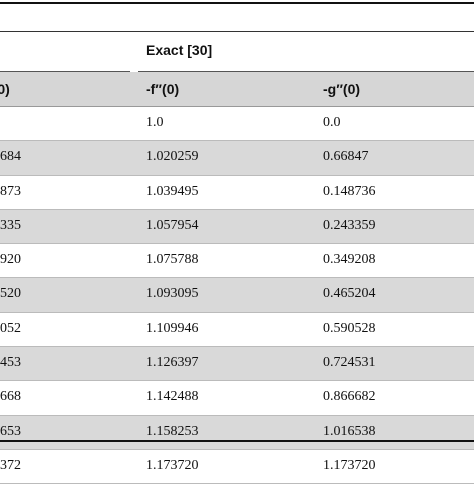  What do you see at coordinates (179, 50) in the screenshot?
I see `group-header: Exact [30]` at bounding box center [179, 50].